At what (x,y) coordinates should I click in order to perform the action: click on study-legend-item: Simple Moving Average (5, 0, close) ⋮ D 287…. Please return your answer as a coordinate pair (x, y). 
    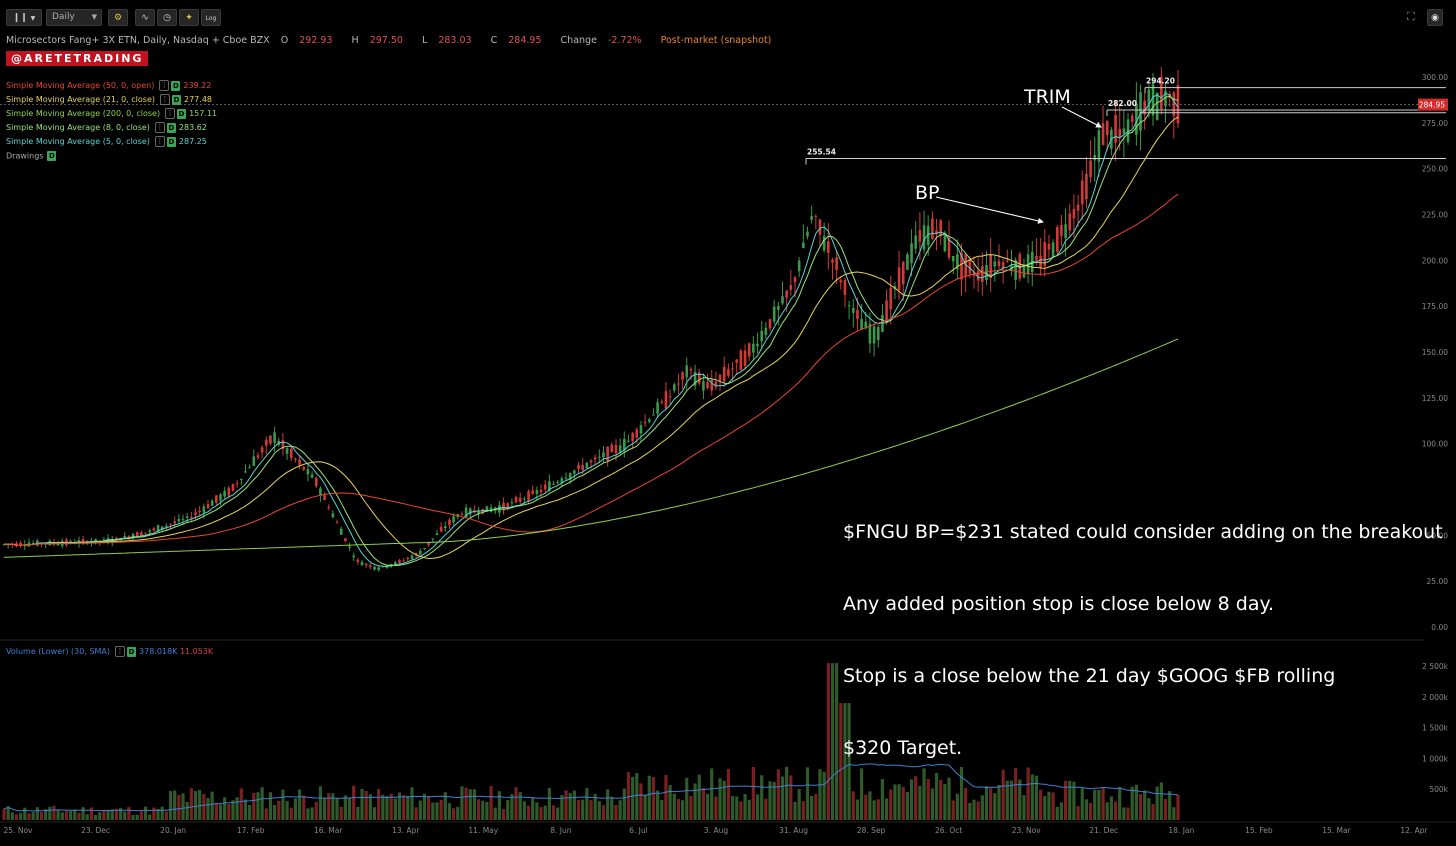
    Looking at the image, I should click on (106, 141).